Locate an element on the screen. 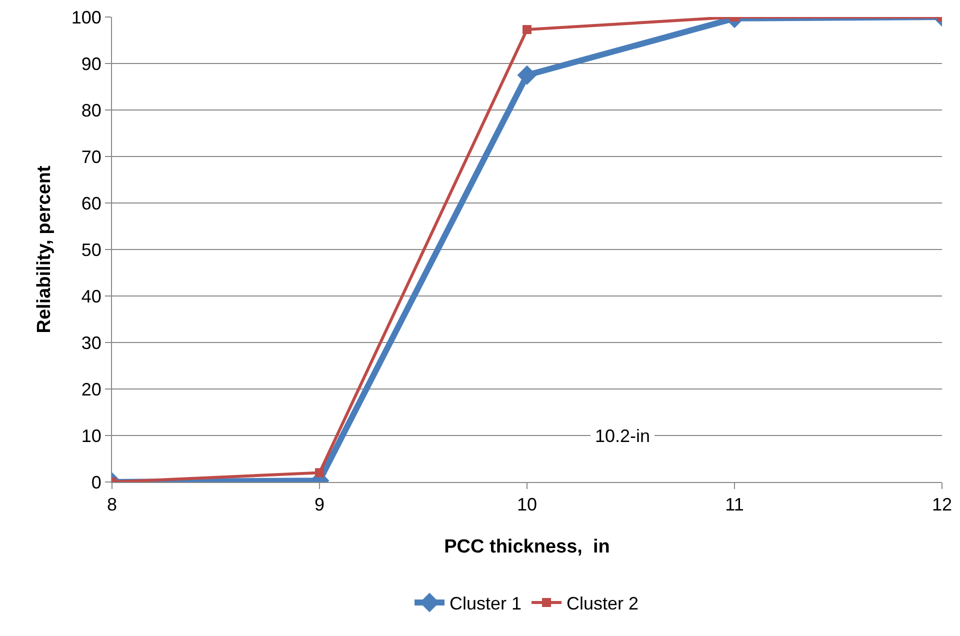 The width and height of the screenshot is (960, 636). x-tick-label: 12 is located at coordinates (942, 504).